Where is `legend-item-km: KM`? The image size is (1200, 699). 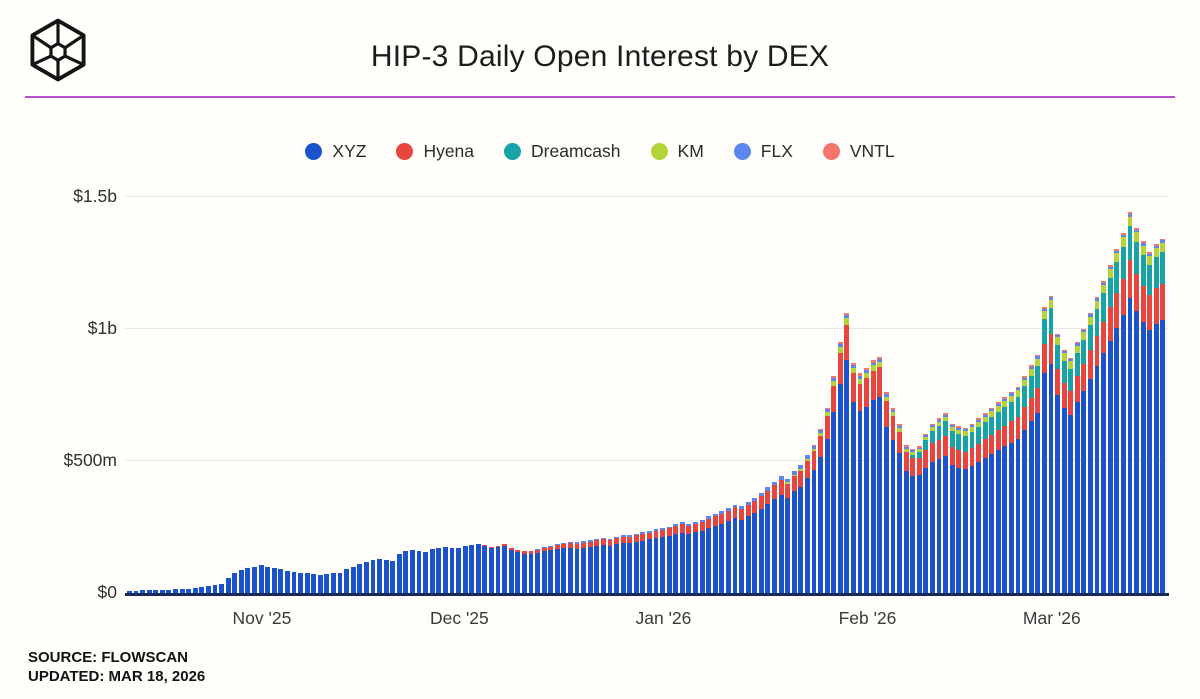 legend-item-km: KM is located at coordinates (677, 151).